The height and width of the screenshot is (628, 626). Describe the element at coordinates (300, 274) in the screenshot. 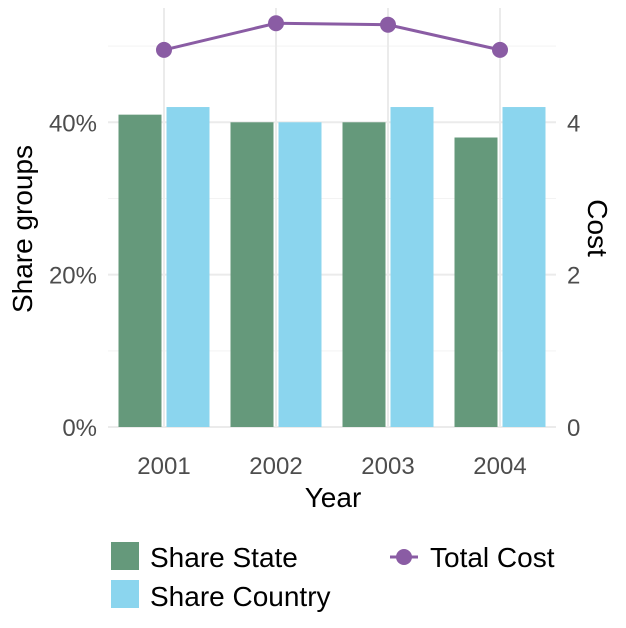

I see `bar-share-country-2002` at that location.